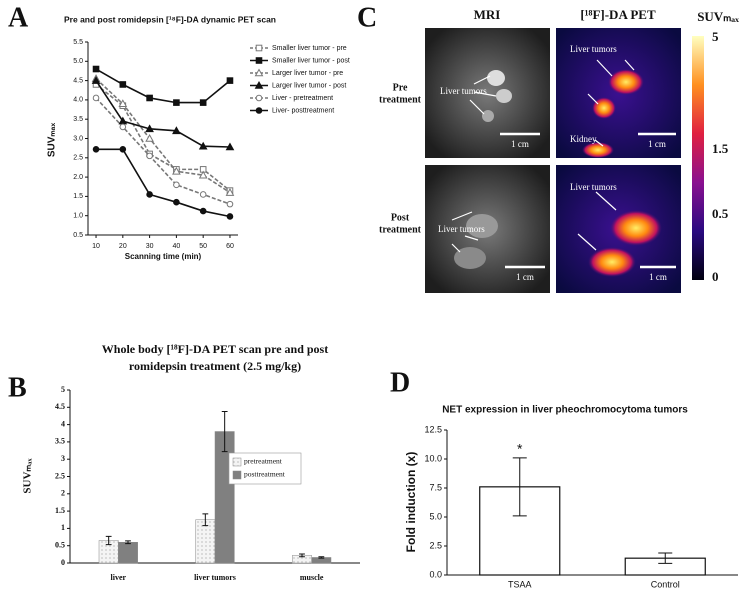  I want to click on y-tick-label: 2.5, so click(435, 545).